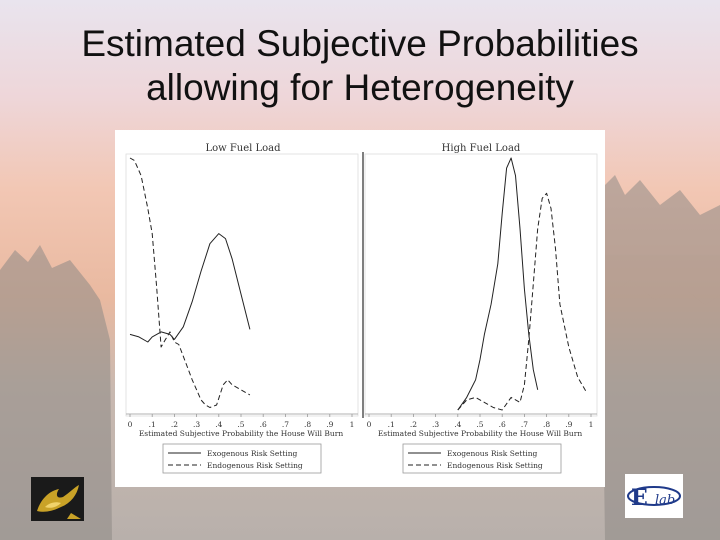 The image size is (720, 540). I want to click on exlab-logo-letter-e: E, so click(639, 498).